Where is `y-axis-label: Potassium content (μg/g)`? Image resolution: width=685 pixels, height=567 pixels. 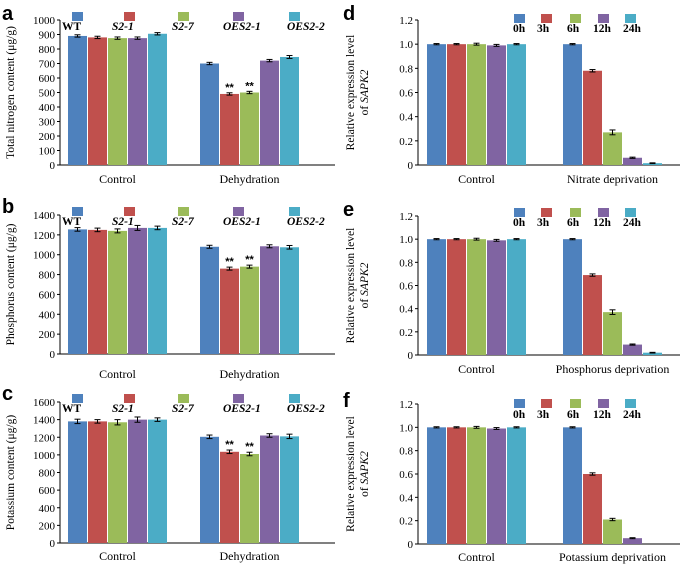 y-axis-label: Potassium content (μg/g) is located at coordinates (11, 473).